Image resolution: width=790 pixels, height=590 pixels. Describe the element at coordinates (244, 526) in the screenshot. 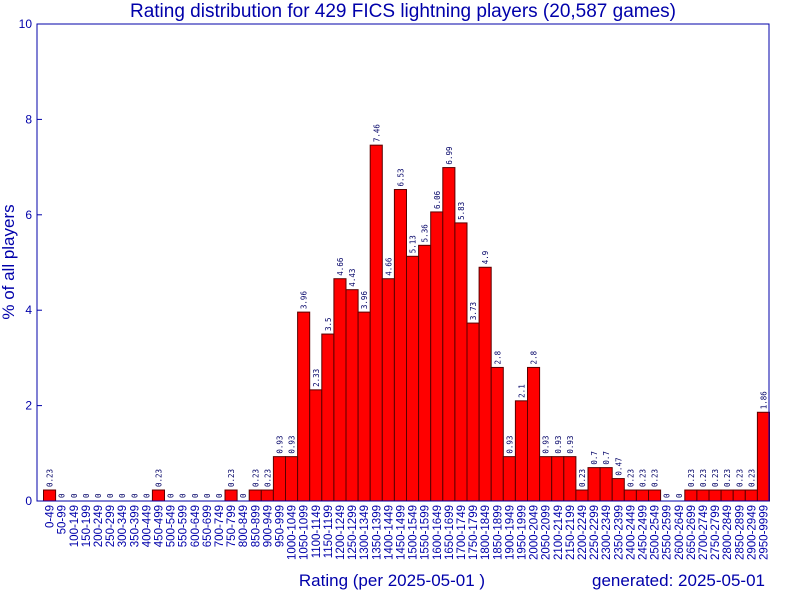

I see `x-tick-label: 800-849` at that location.